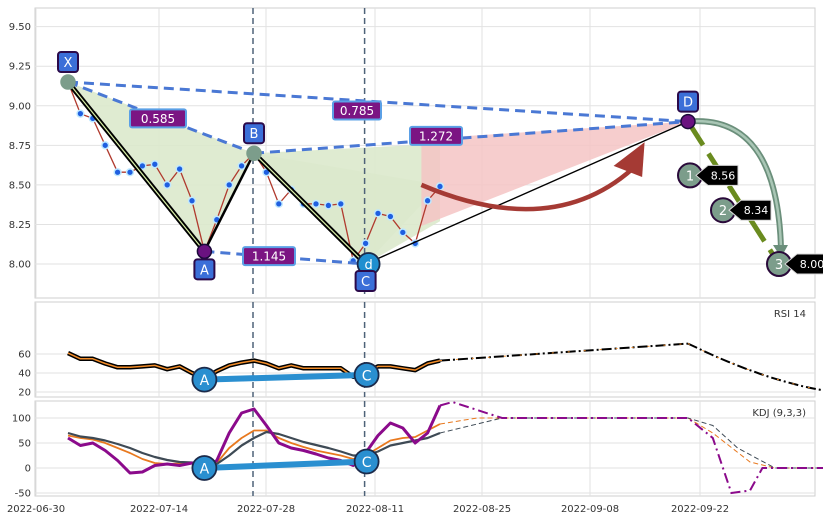  What do you see at coordinates (811, 264) in the screenshot?
I see `target-value-text: 8.00` at bounding box center [811, 264].